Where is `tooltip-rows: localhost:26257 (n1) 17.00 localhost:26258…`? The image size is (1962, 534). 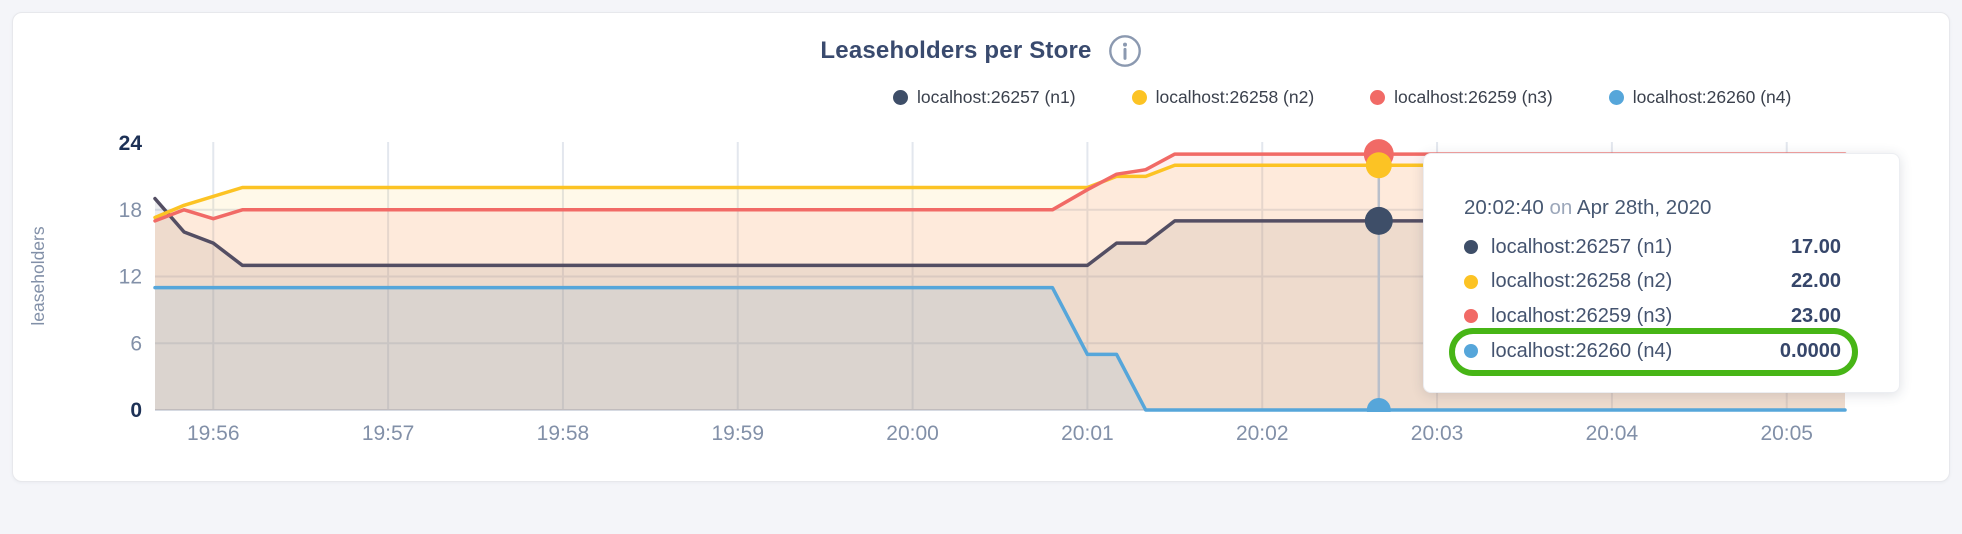
tooltip-rows: localhost:26257 (n1) 17.00 localhost:26258… is located at coordinates (1652, 299).